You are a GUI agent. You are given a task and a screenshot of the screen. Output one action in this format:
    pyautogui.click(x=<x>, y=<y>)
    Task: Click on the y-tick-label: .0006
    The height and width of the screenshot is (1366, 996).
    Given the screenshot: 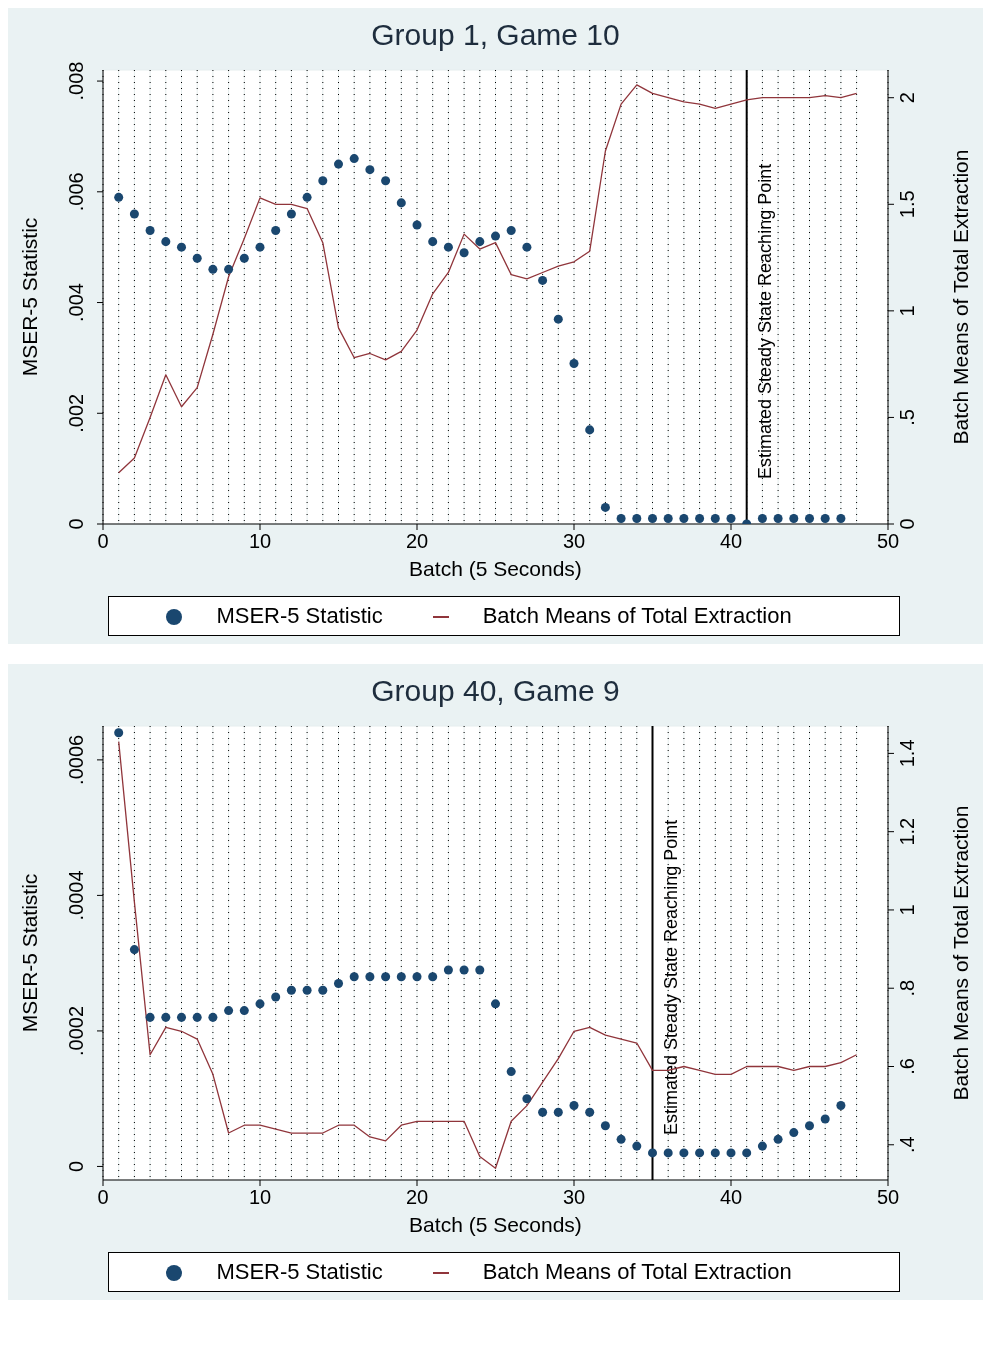 What is the action you would take?
    pyautogui.click(x=76, y=759)
    